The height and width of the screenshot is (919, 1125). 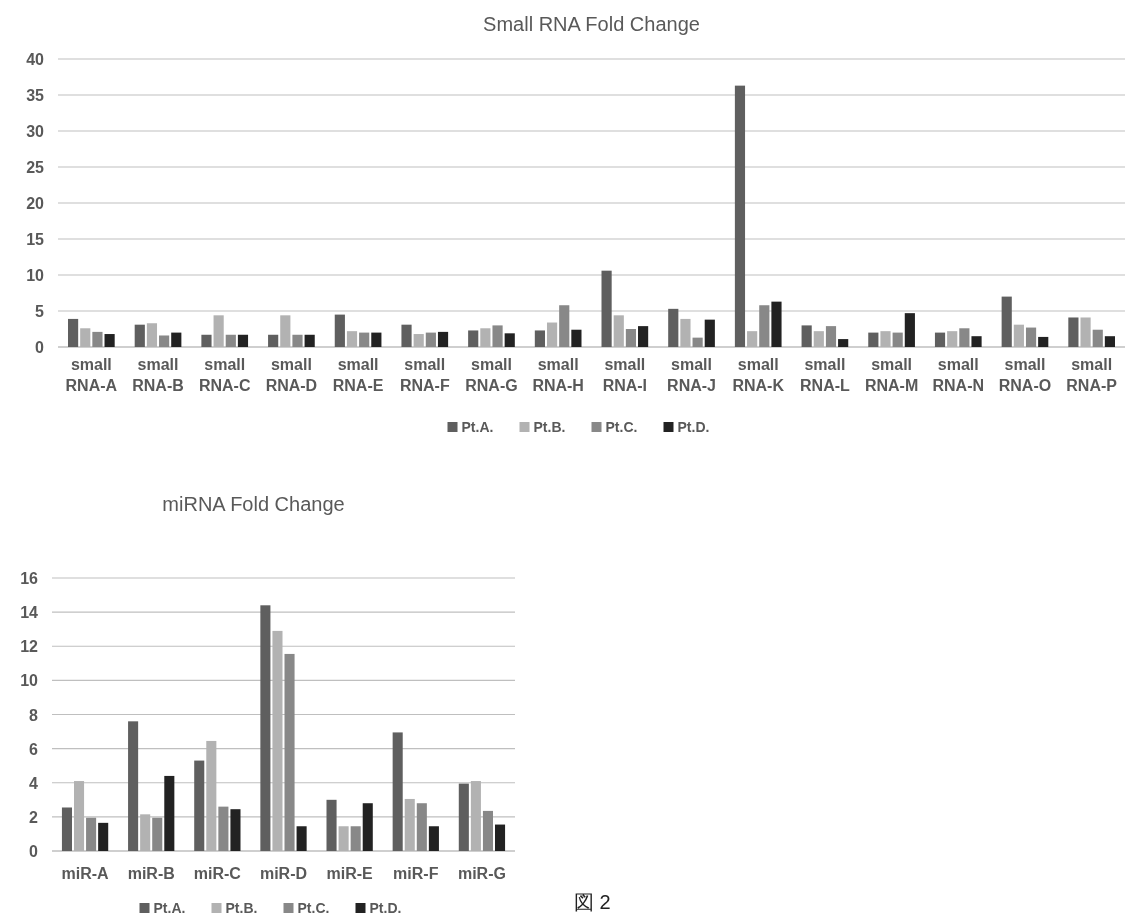 I want to click on chart-title: miRNA Fold Change, so click(x=253, y=504).